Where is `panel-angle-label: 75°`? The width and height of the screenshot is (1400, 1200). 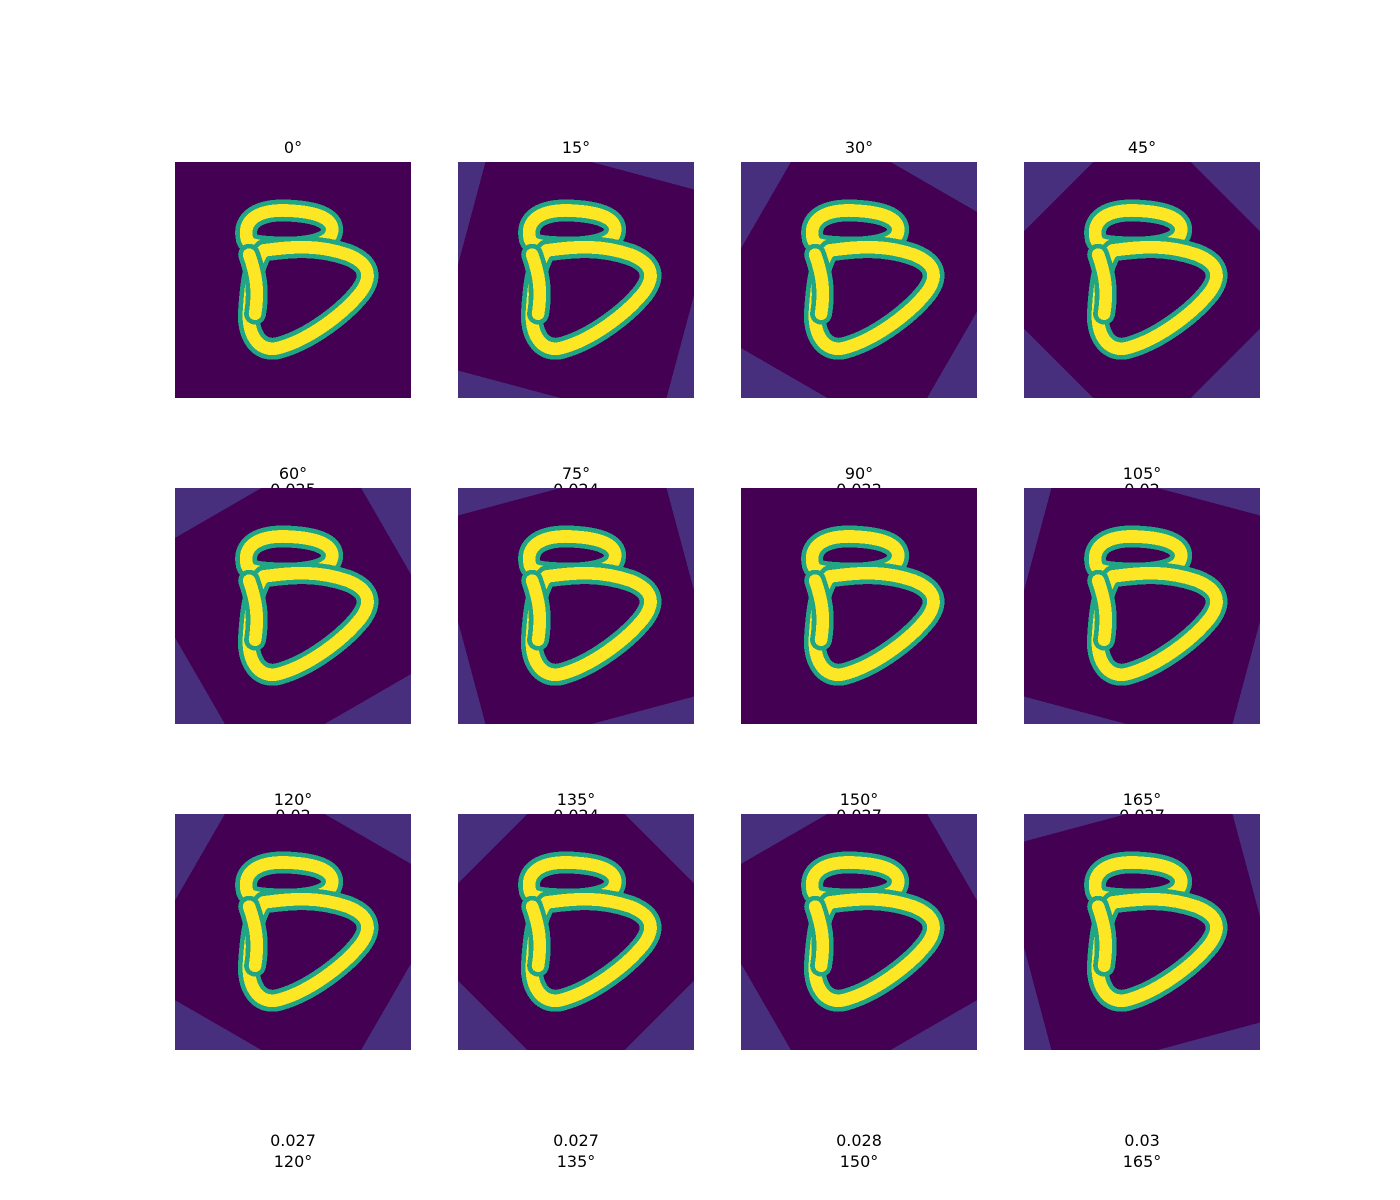 panel-angle-label: 75° is located at coordinates (576, 473).